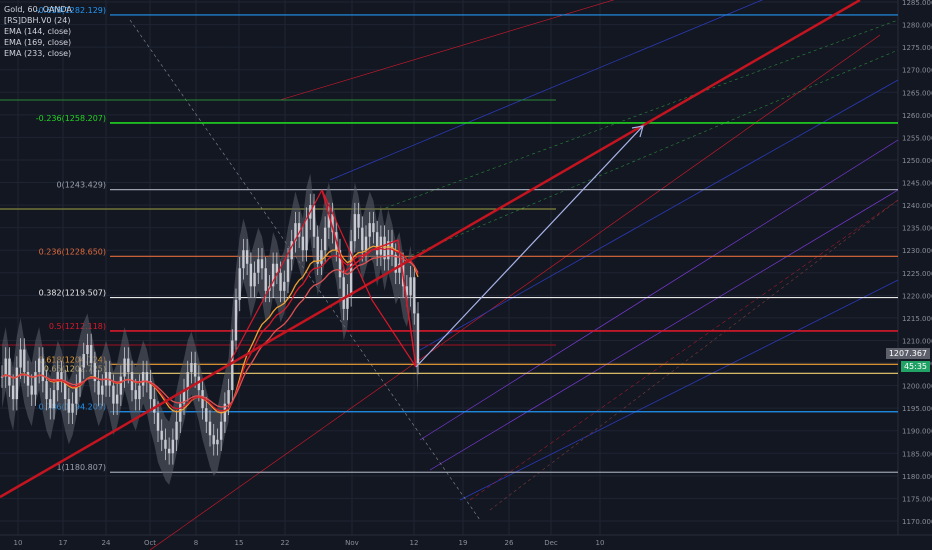 Image resolution: width=932 pixels, height=550 pixels. What do you see at coordinates (38, 9) in the screenshot?
I see `legend-symbol-title: Gold, 60, OANDA` at bounding box center [38, 9].